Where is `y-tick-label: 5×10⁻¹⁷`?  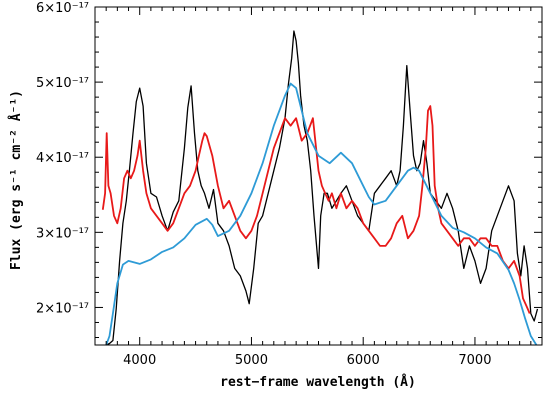 y-tick-label: 5×10⁻¹⁷ is located at coordinates (62, 83).